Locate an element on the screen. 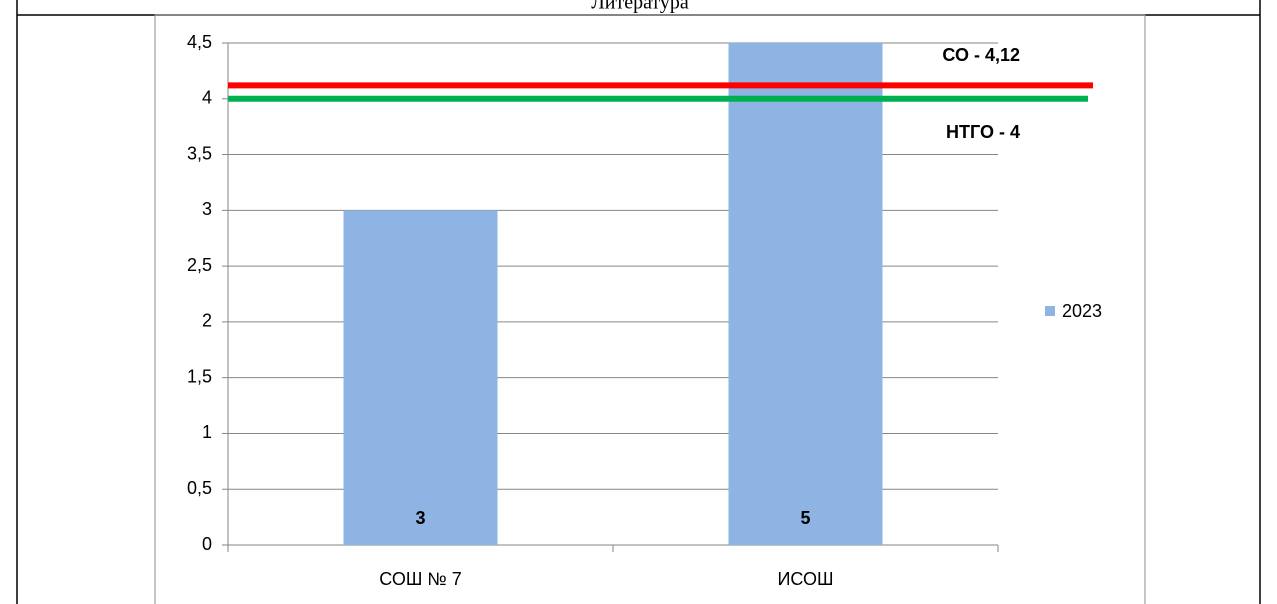  x-tick-label: СОШ № 7 is located at coordinates (420, 579).